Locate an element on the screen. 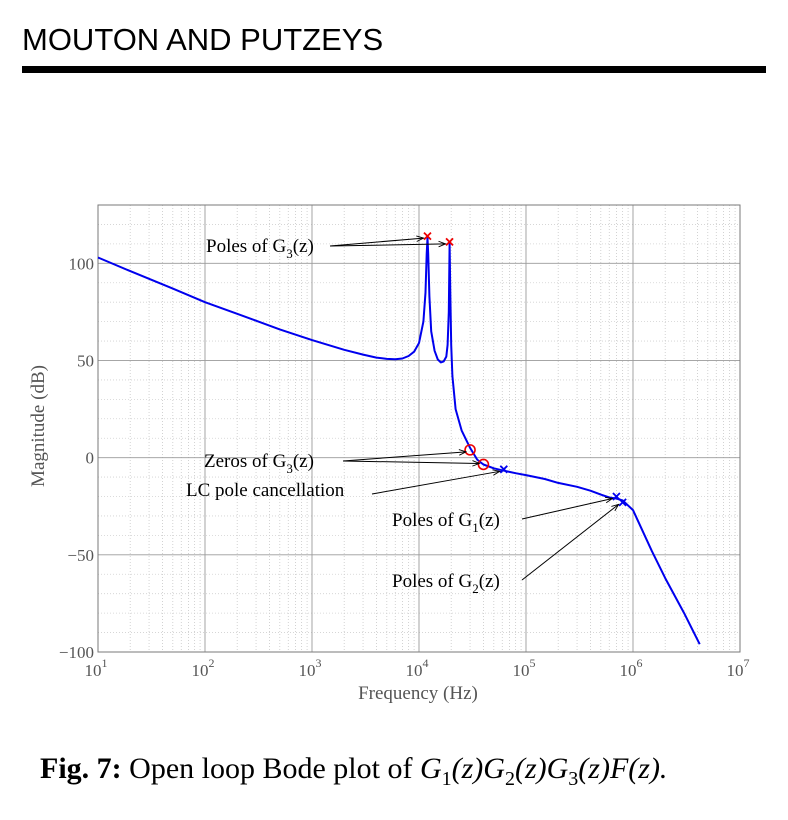 The width and height of the screenshot is (788, 820). annotation-label: Poles of G1(z) is located at coordinates (446, 522).